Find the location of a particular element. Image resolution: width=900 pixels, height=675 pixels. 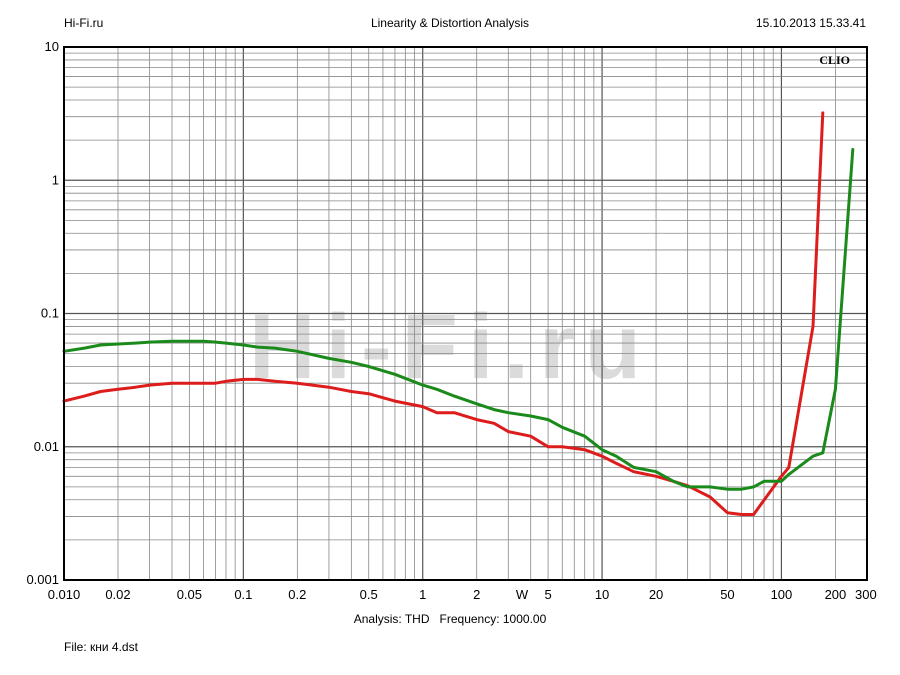

watermark-logo: Hi-Fi.ru is located at coordinates (450, 347).